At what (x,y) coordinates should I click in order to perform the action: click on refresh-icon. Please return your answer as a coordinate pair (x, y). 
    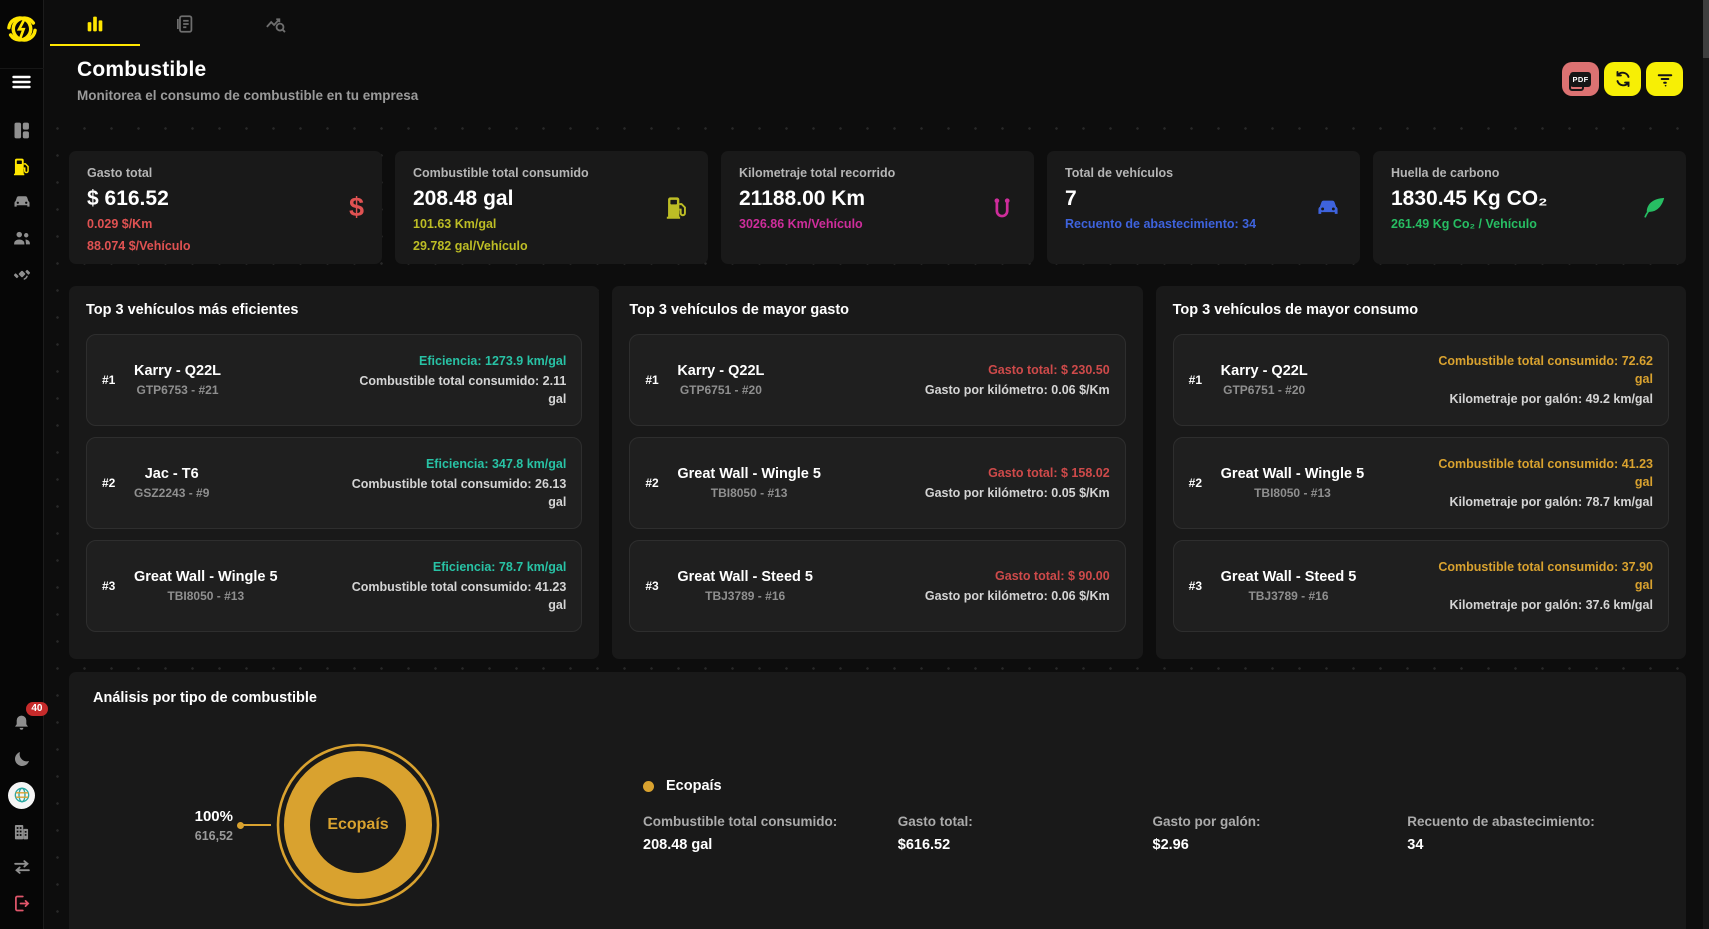
    Looking at the image, I should click on (1622, 79).